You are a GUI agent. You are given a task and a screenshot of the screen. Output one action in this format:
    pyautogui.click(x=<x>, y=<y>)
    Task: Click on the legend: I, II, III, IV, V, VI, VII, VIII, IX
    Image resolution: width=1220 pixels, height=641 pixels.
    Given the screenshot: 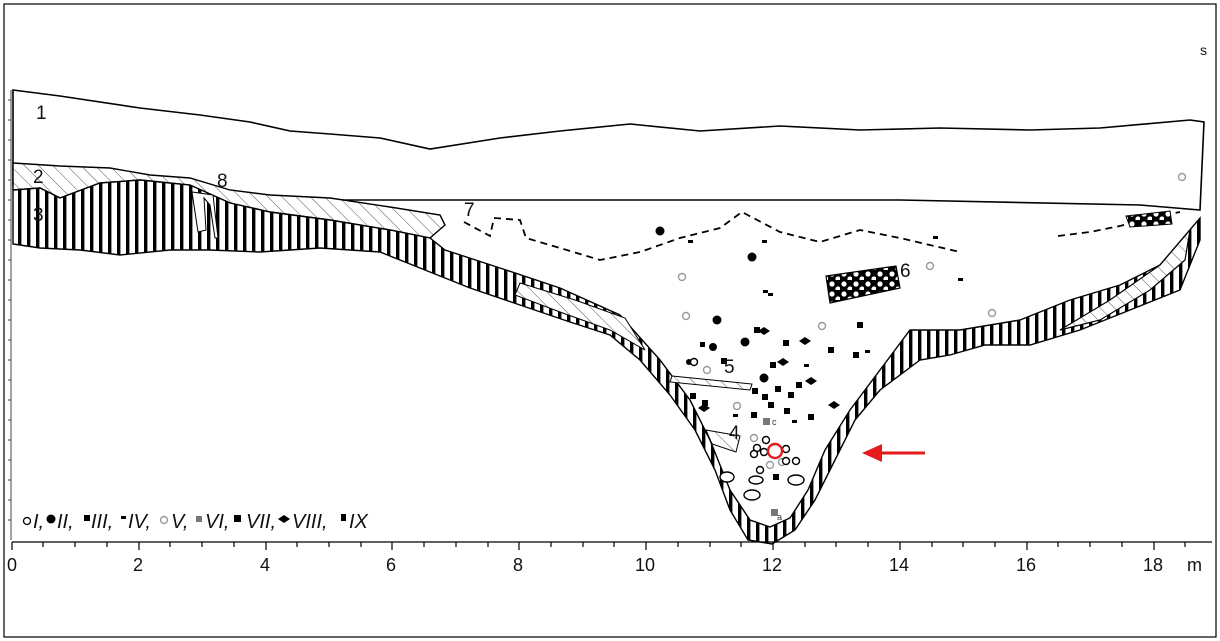 What is the action you would take?
    pyautogui.click(x=195, y=522)
    